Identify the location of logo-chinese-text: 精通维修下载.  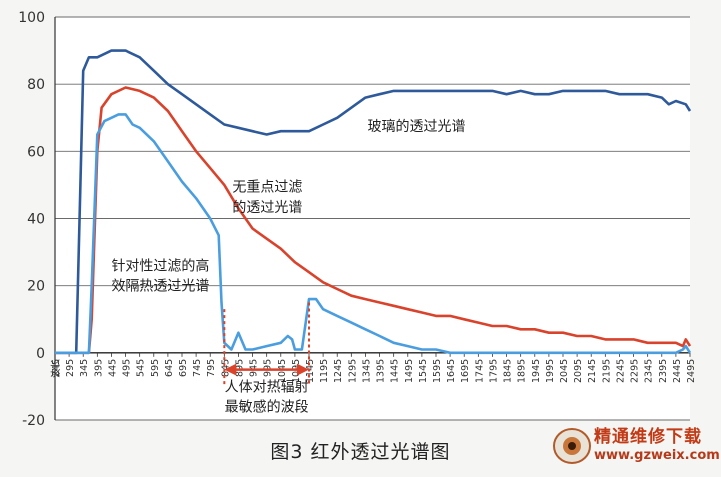
(648, 437).